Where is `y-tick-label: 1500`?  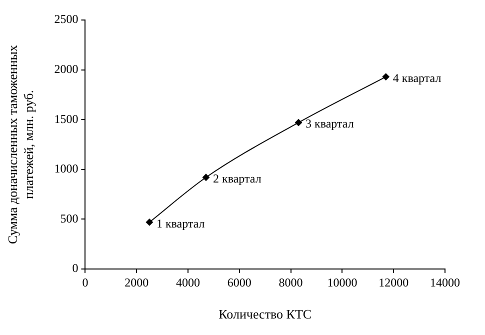
y-tick-label: 1500 is located at coordinates (66, 119).